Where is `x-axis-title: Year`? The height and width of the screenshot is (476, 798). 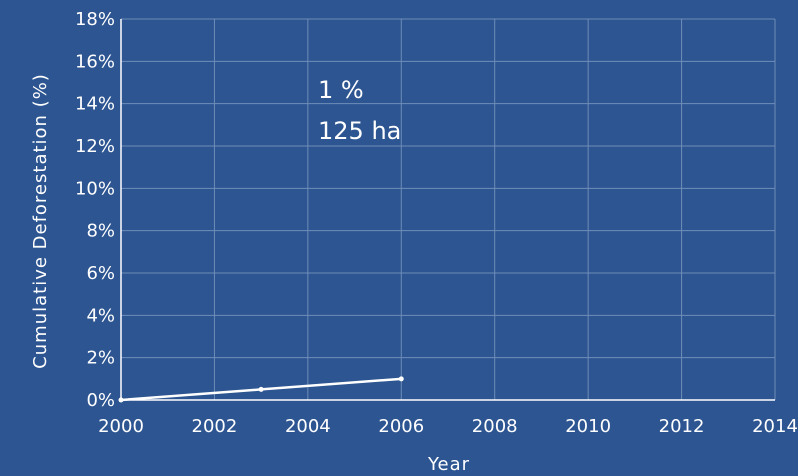
x-axis-title: Year is located at coordinates (448, 464).